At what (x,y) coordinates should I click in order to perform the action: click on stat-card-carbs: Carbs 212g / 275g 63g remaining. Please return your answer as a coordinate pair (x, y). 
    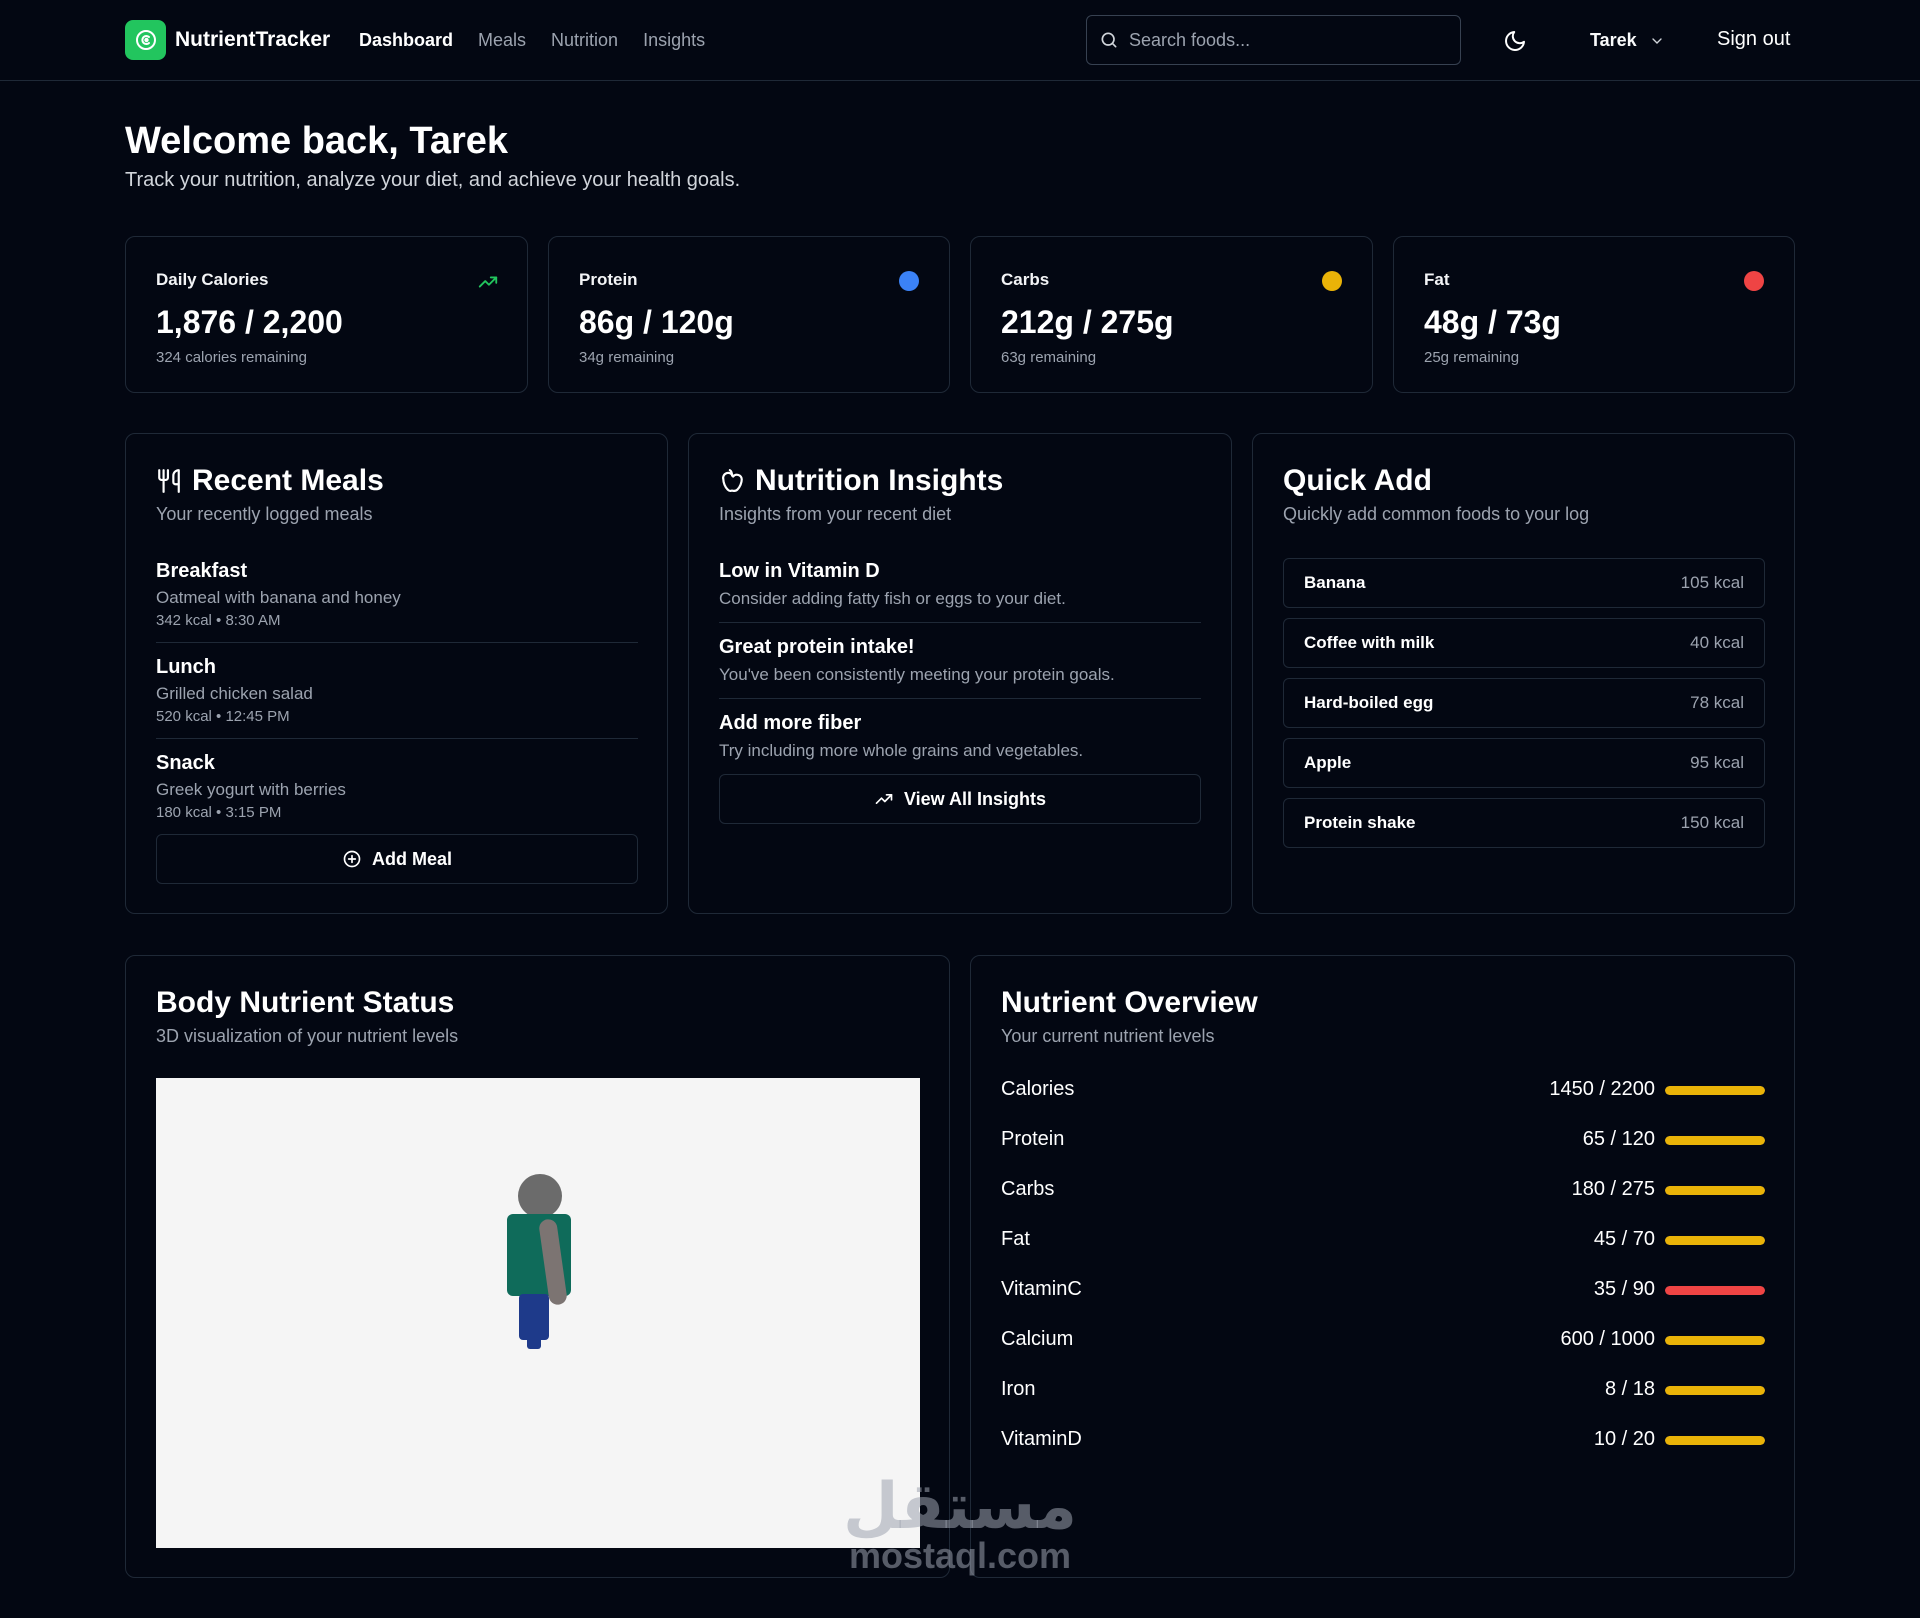
    Looking at the image, I should click on (1171, 314).